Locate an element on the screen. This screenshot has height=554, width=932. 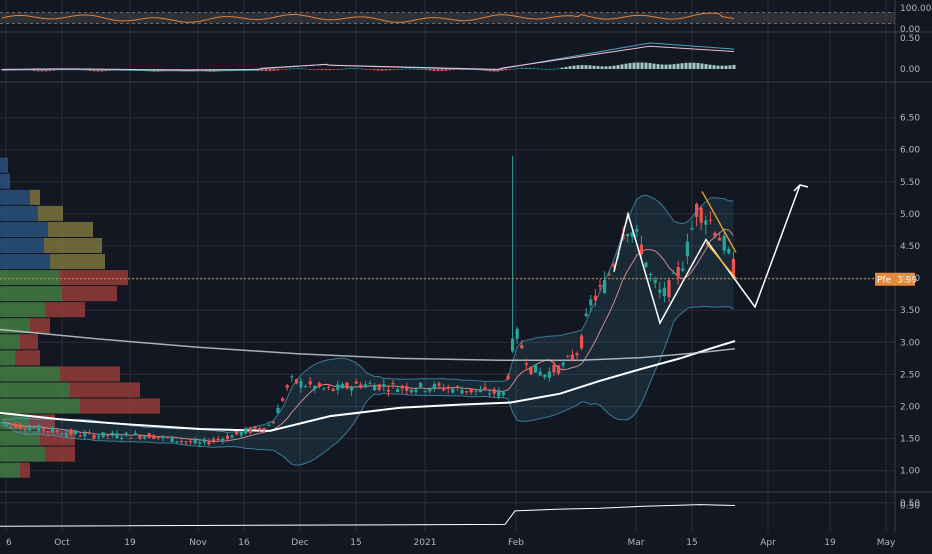
volume-profile is located at coordinates (80, 317).